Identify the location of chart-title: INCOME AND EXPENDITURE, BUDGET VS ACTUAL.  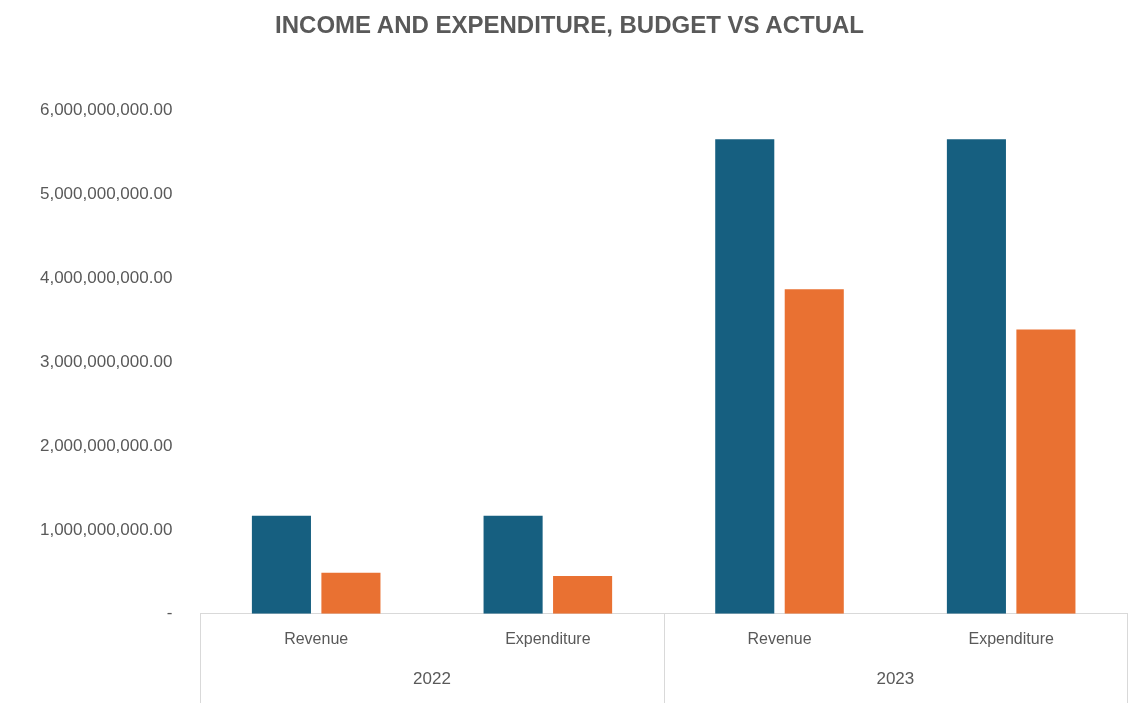
(569, 25).